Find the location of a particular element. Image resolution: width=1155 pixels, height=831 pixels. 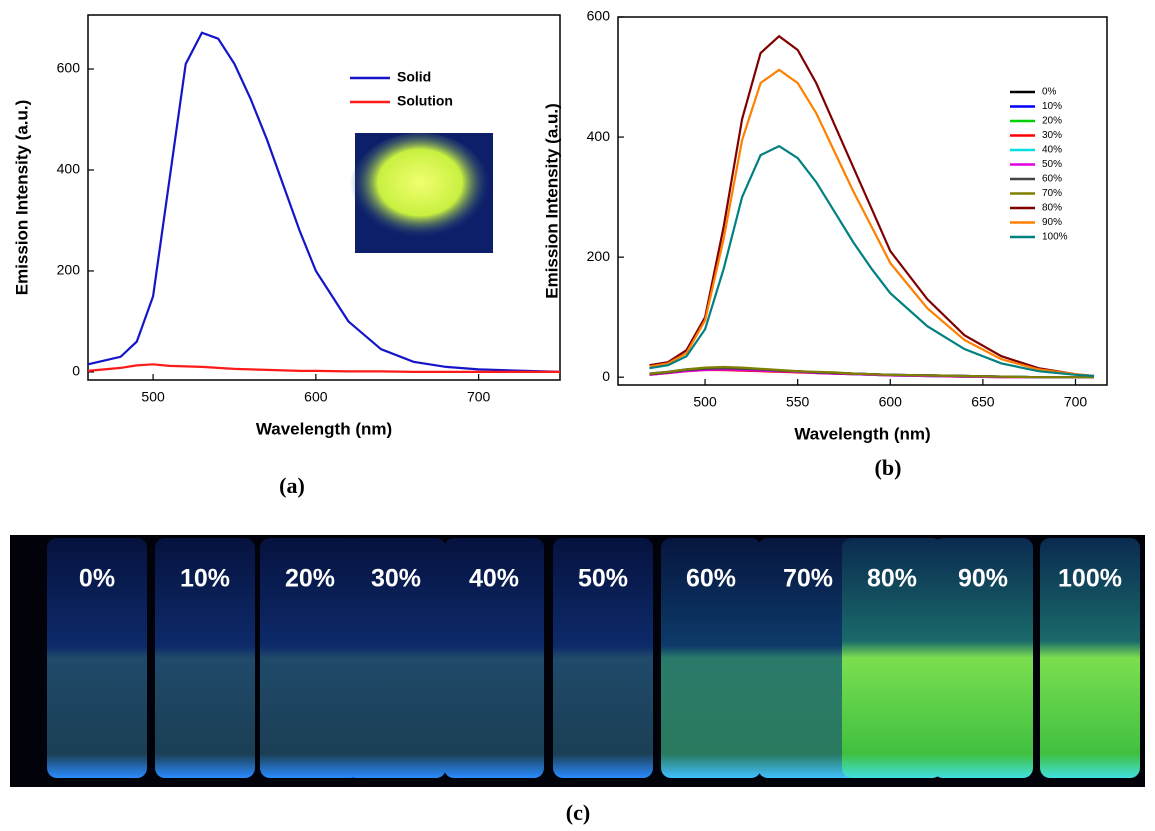

panel-label: (a) is located at coordinates (292, 485).